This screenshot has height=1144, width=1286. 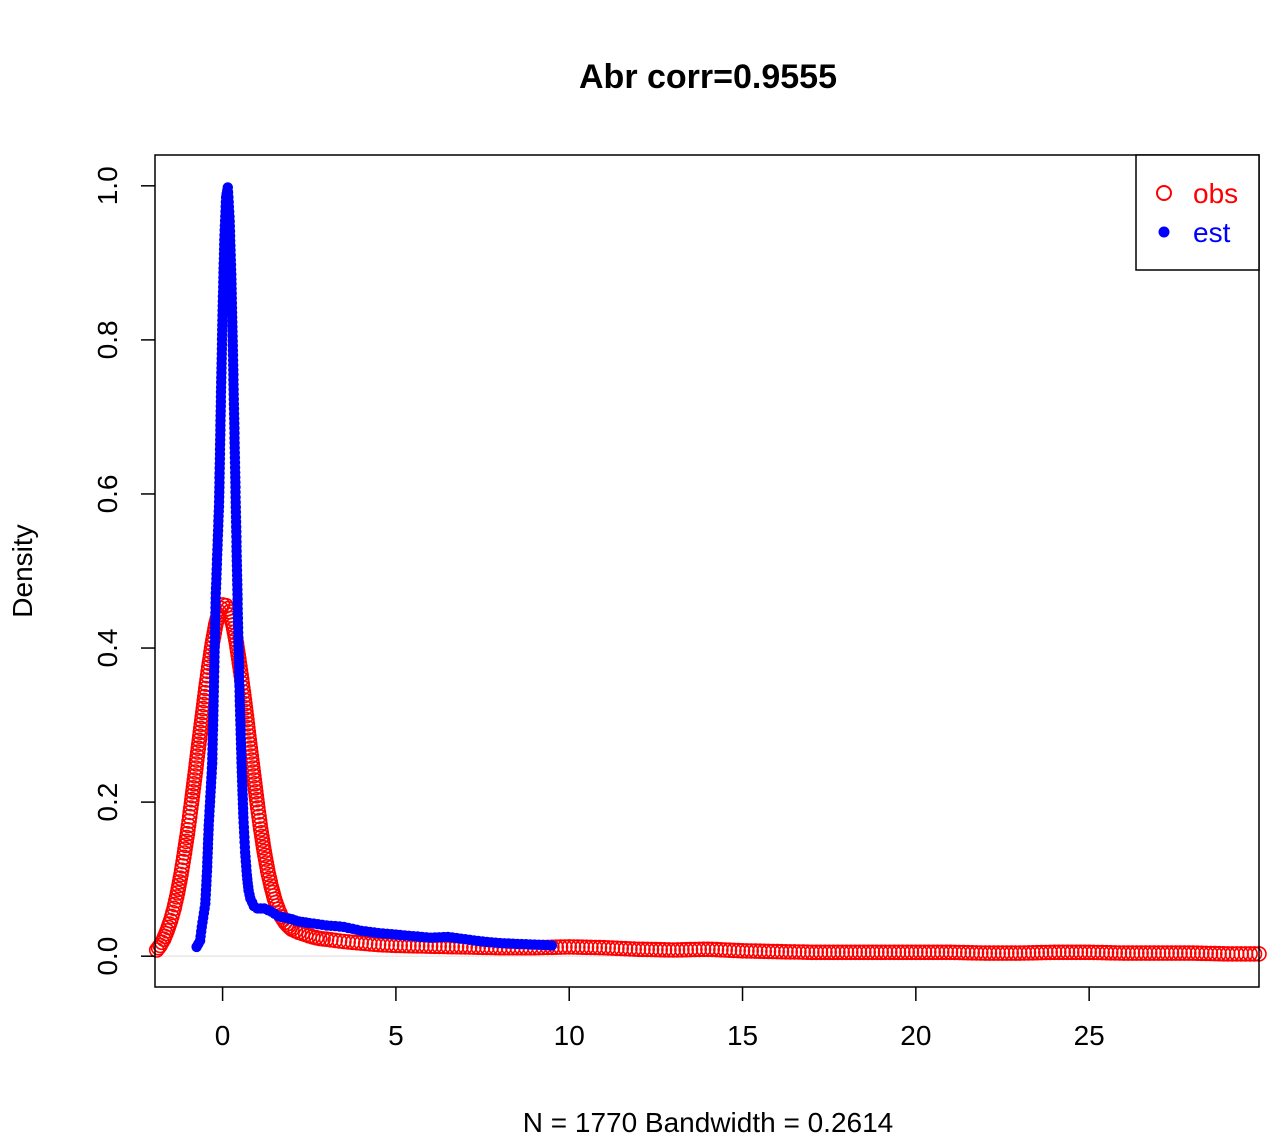 What do you see at coordinates (107, 493) in the screenshot?
I see `y-tick-label: 0.6` at bounding box center [107, 493].